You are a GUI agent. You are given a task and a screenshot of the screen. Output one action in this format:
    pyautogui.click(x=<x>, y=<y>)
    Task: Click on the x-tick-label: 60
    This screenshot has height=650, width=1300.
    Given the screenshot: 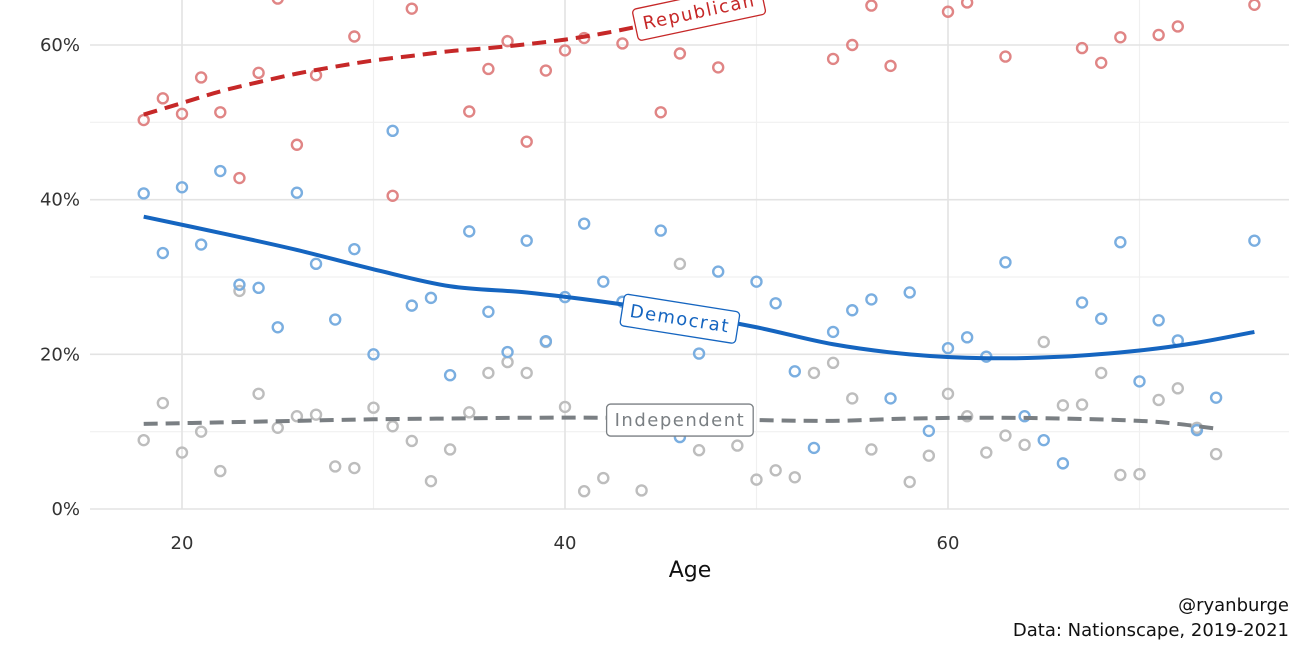 What is the action you would take?
    pyautogui.click(x=948, y=543)
    